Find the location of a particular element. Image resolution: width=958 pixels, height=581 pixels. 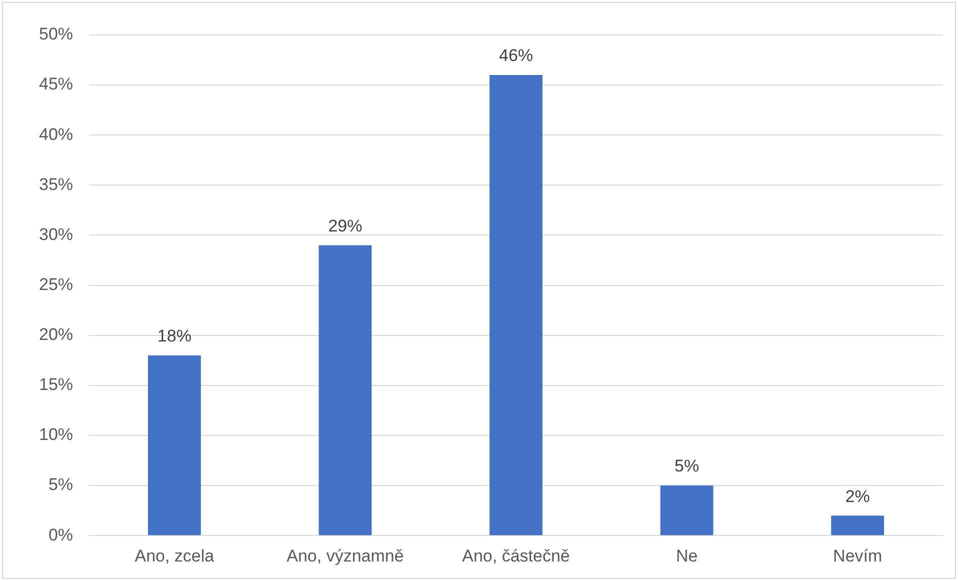

data-label: 5% is located at coordinates (687, 466).